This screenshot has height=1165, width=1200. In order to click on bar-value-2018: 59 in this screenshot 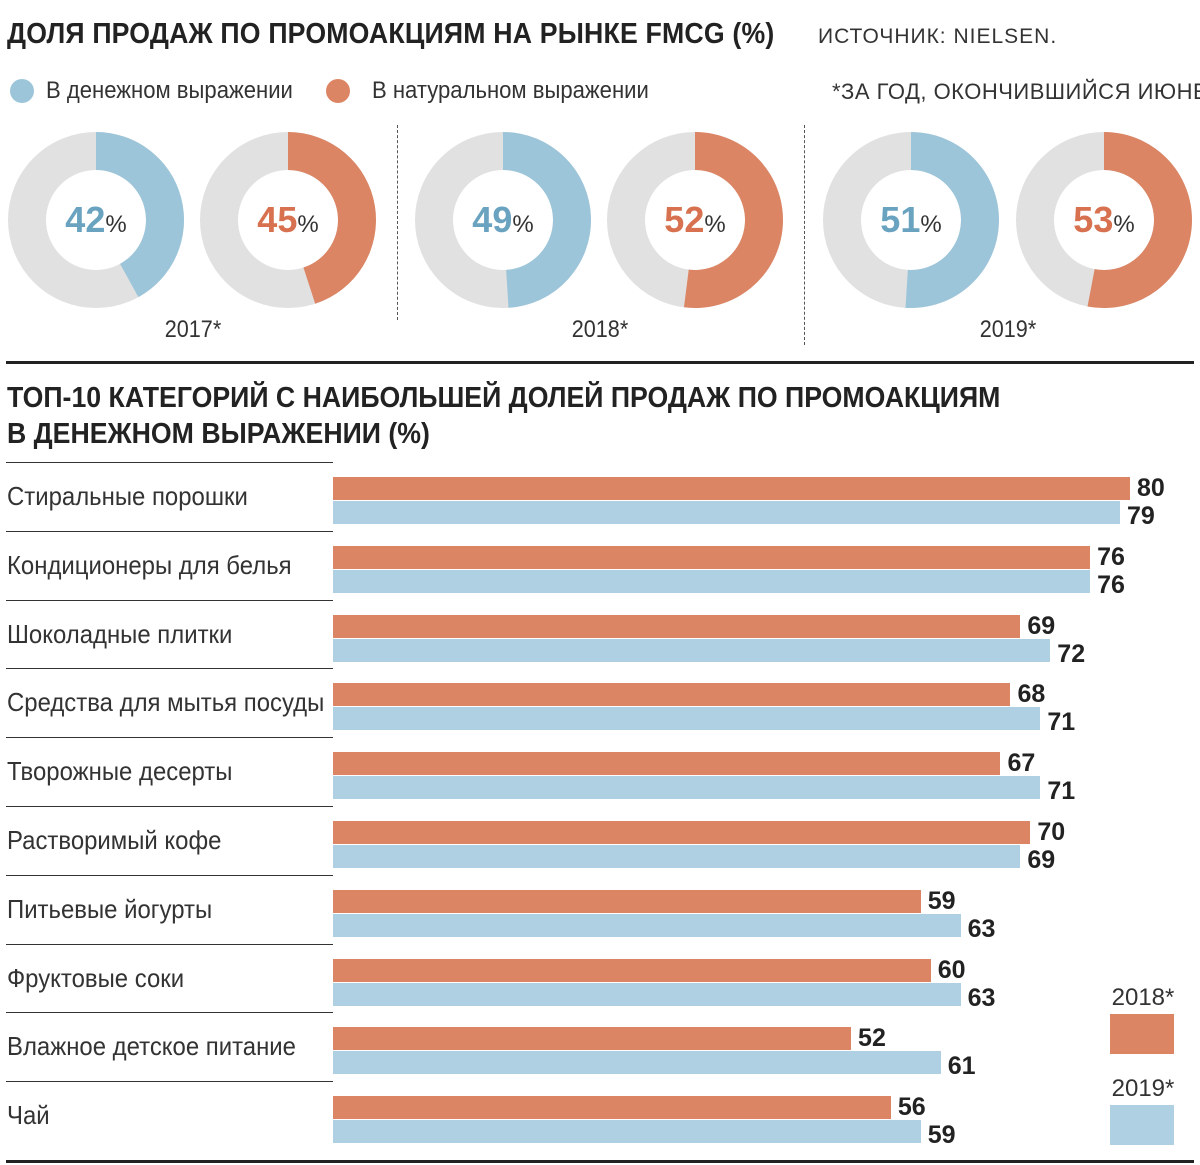, I will do `click(941, 900)`.